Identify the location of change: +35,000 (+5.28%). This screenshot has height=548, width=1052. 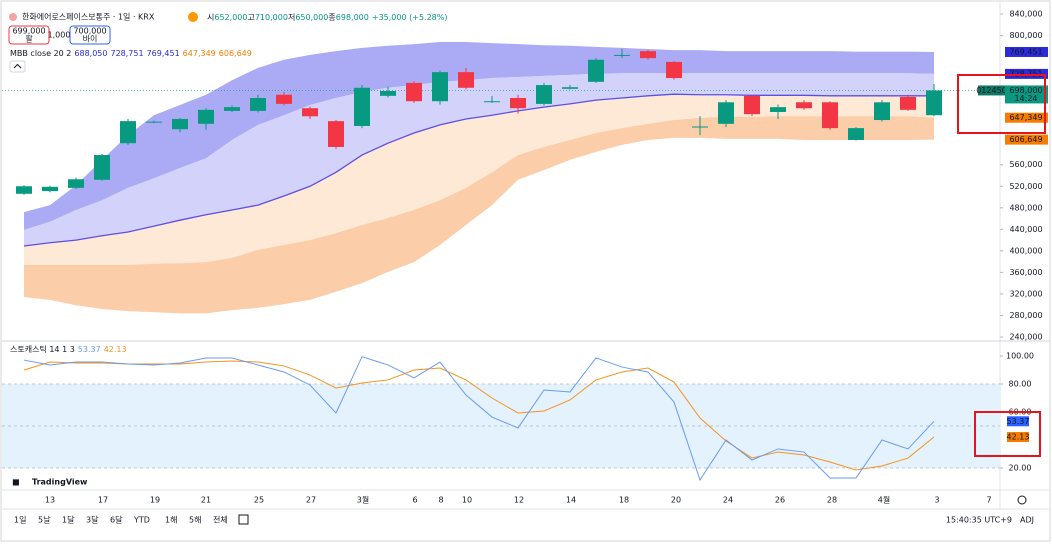
(410, 17).